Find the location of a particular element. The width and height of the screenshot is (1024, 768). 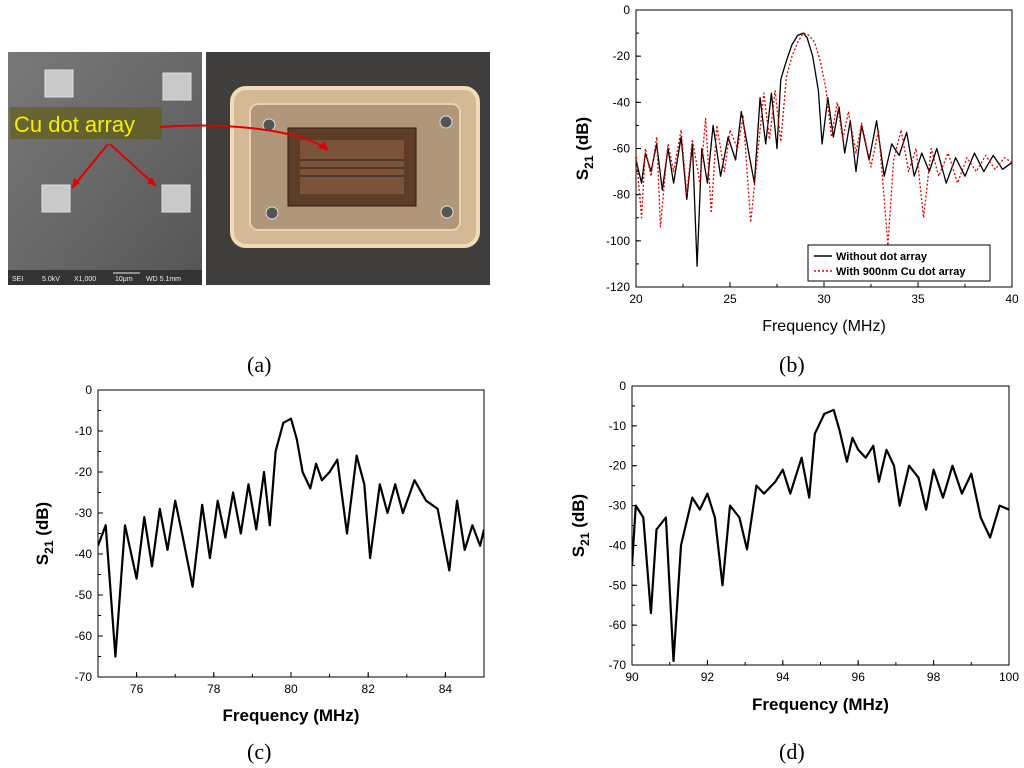

legend-entry: With 900nm Cu dot array is located at coordinates (901, 272).